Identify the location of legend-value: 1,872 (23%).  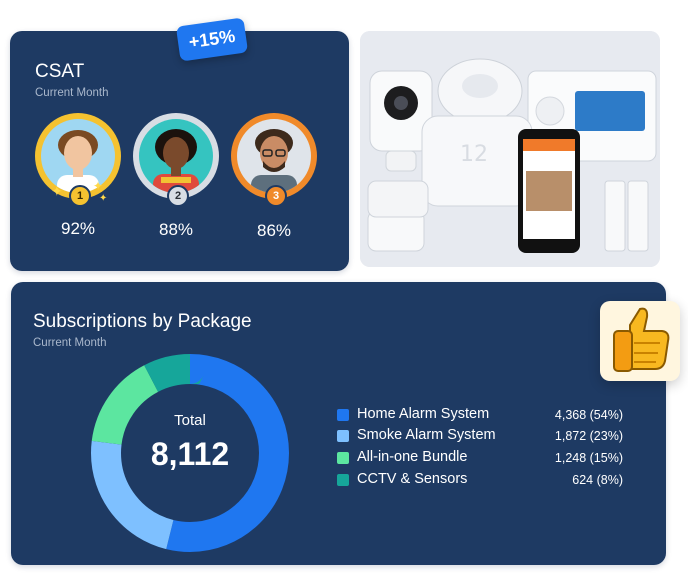
(588, 436).